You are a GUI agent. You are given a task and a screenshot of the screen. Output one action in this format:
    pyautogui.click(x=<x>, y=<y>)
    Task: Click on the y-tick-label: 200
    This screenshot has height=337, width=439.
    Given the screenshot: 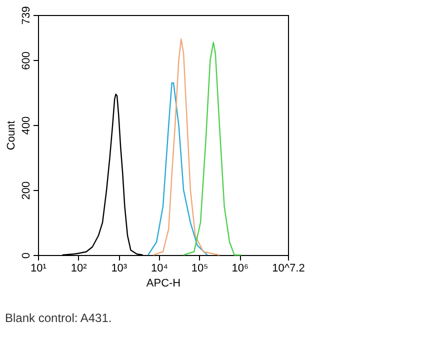 What is the action you would take?
    pyautogui.click(x=26, y=190)
    